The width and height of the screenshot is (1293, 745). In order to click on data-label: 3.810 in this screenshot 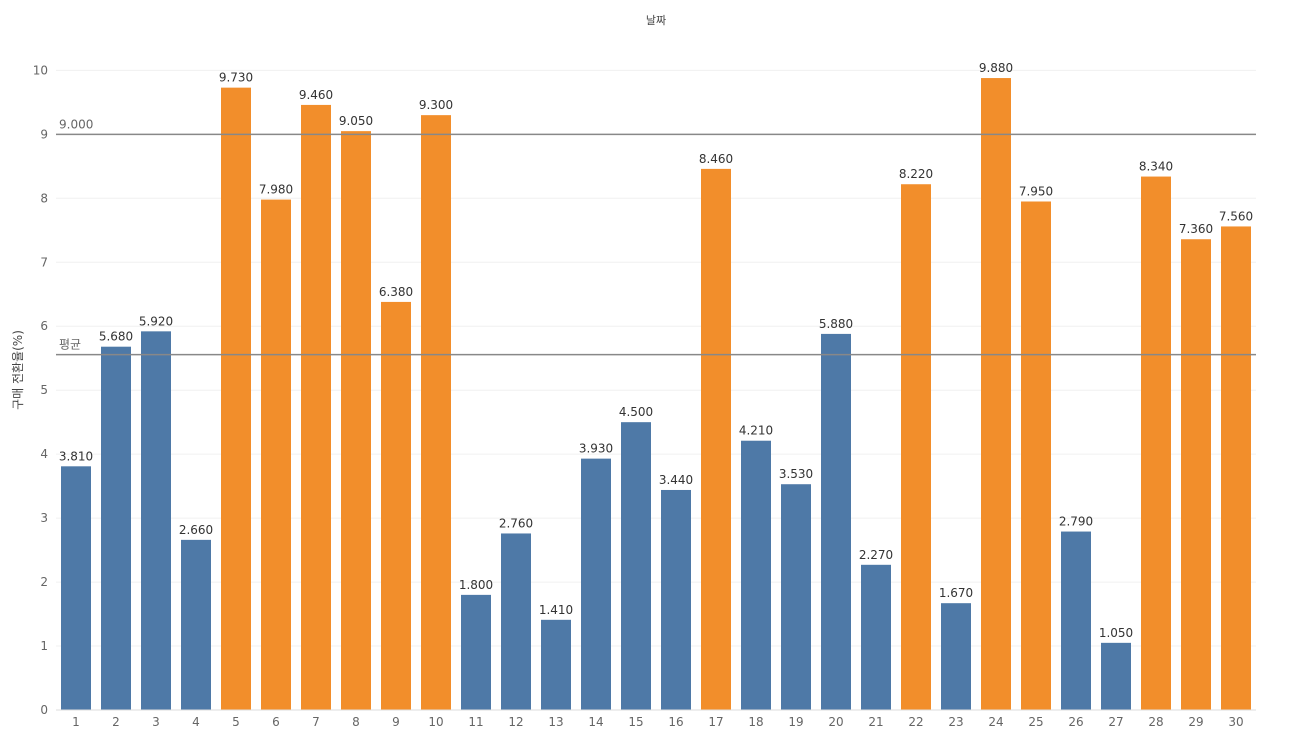, I will do `click(76, 456)`.